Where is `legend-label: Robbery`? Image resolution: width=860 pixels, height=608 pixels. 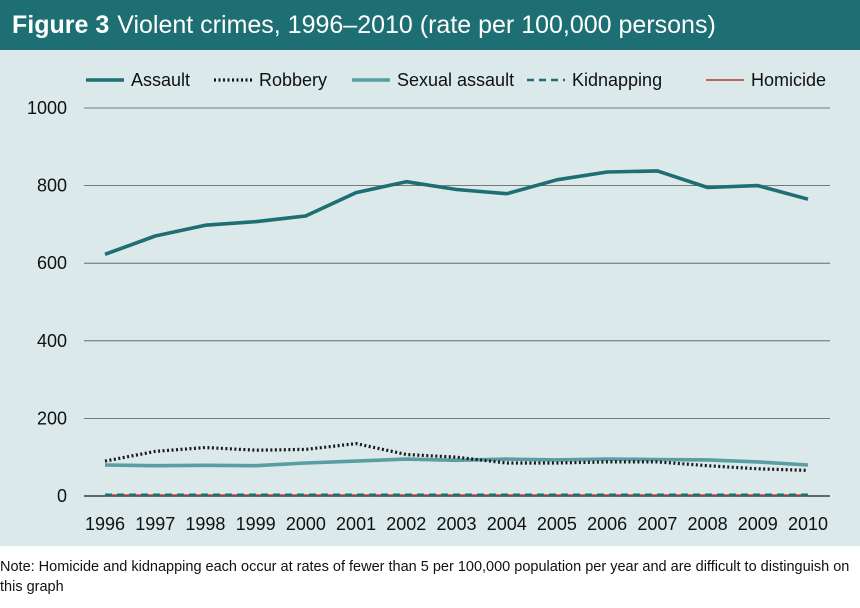 legend-label: Robbery is located at coordinates (293, 80).